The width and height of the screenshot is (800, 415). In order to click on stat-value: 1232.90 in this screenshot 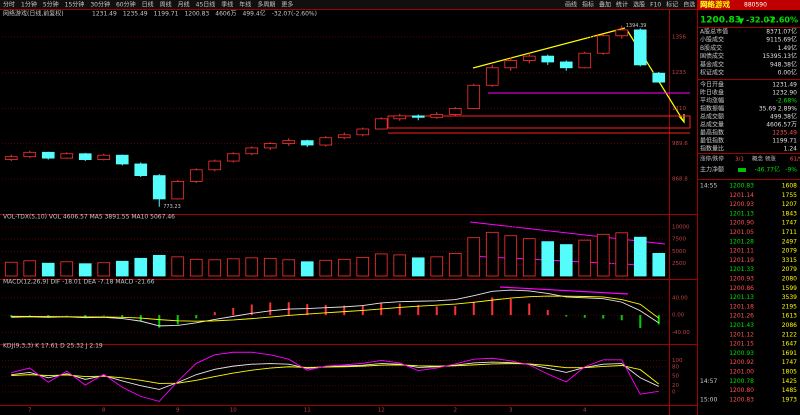, I will do `click(784, 93)`.